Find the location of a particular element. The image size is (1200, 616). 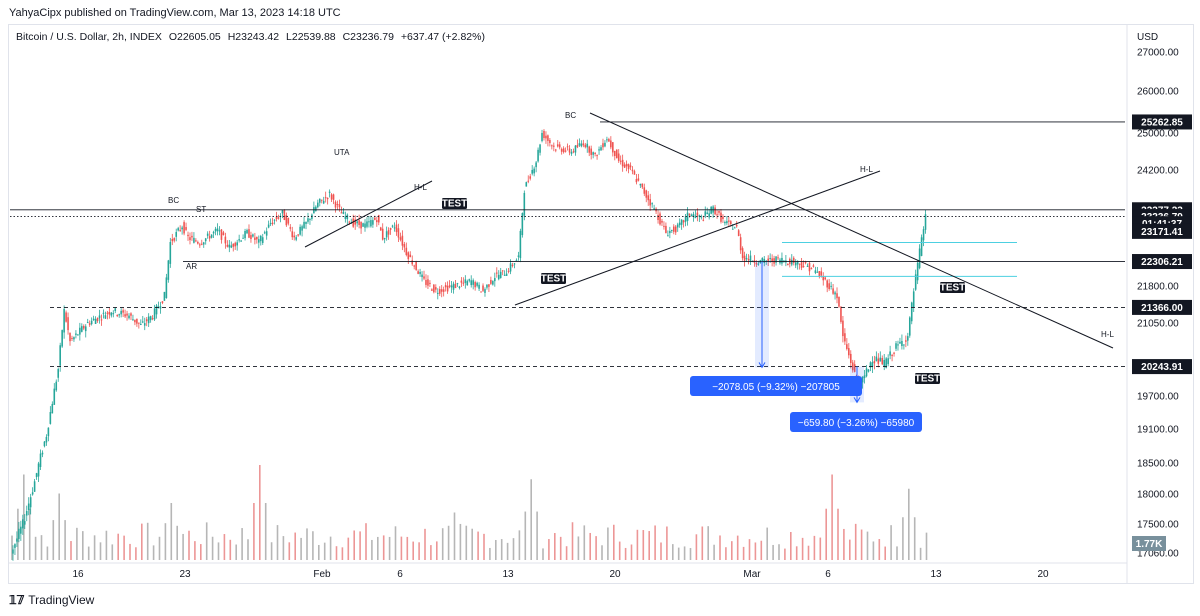

legend-close: C23236.79 is located at coordinates (368, 37).